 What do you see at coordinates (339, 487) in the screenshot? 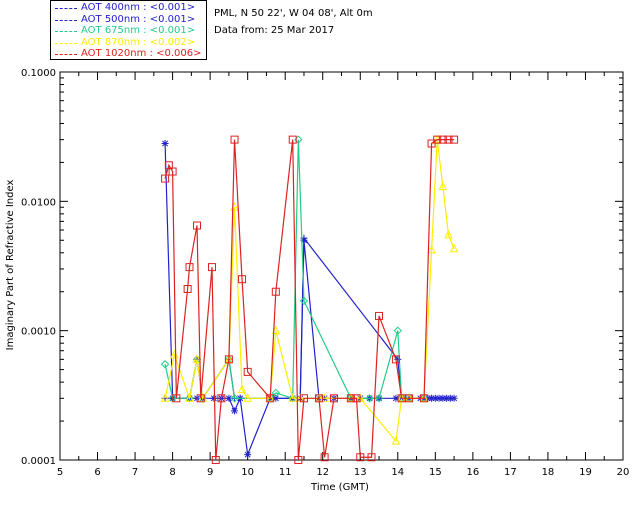
I see `x-axis-label: Time (GMT)` at bounding box center [339, 487].